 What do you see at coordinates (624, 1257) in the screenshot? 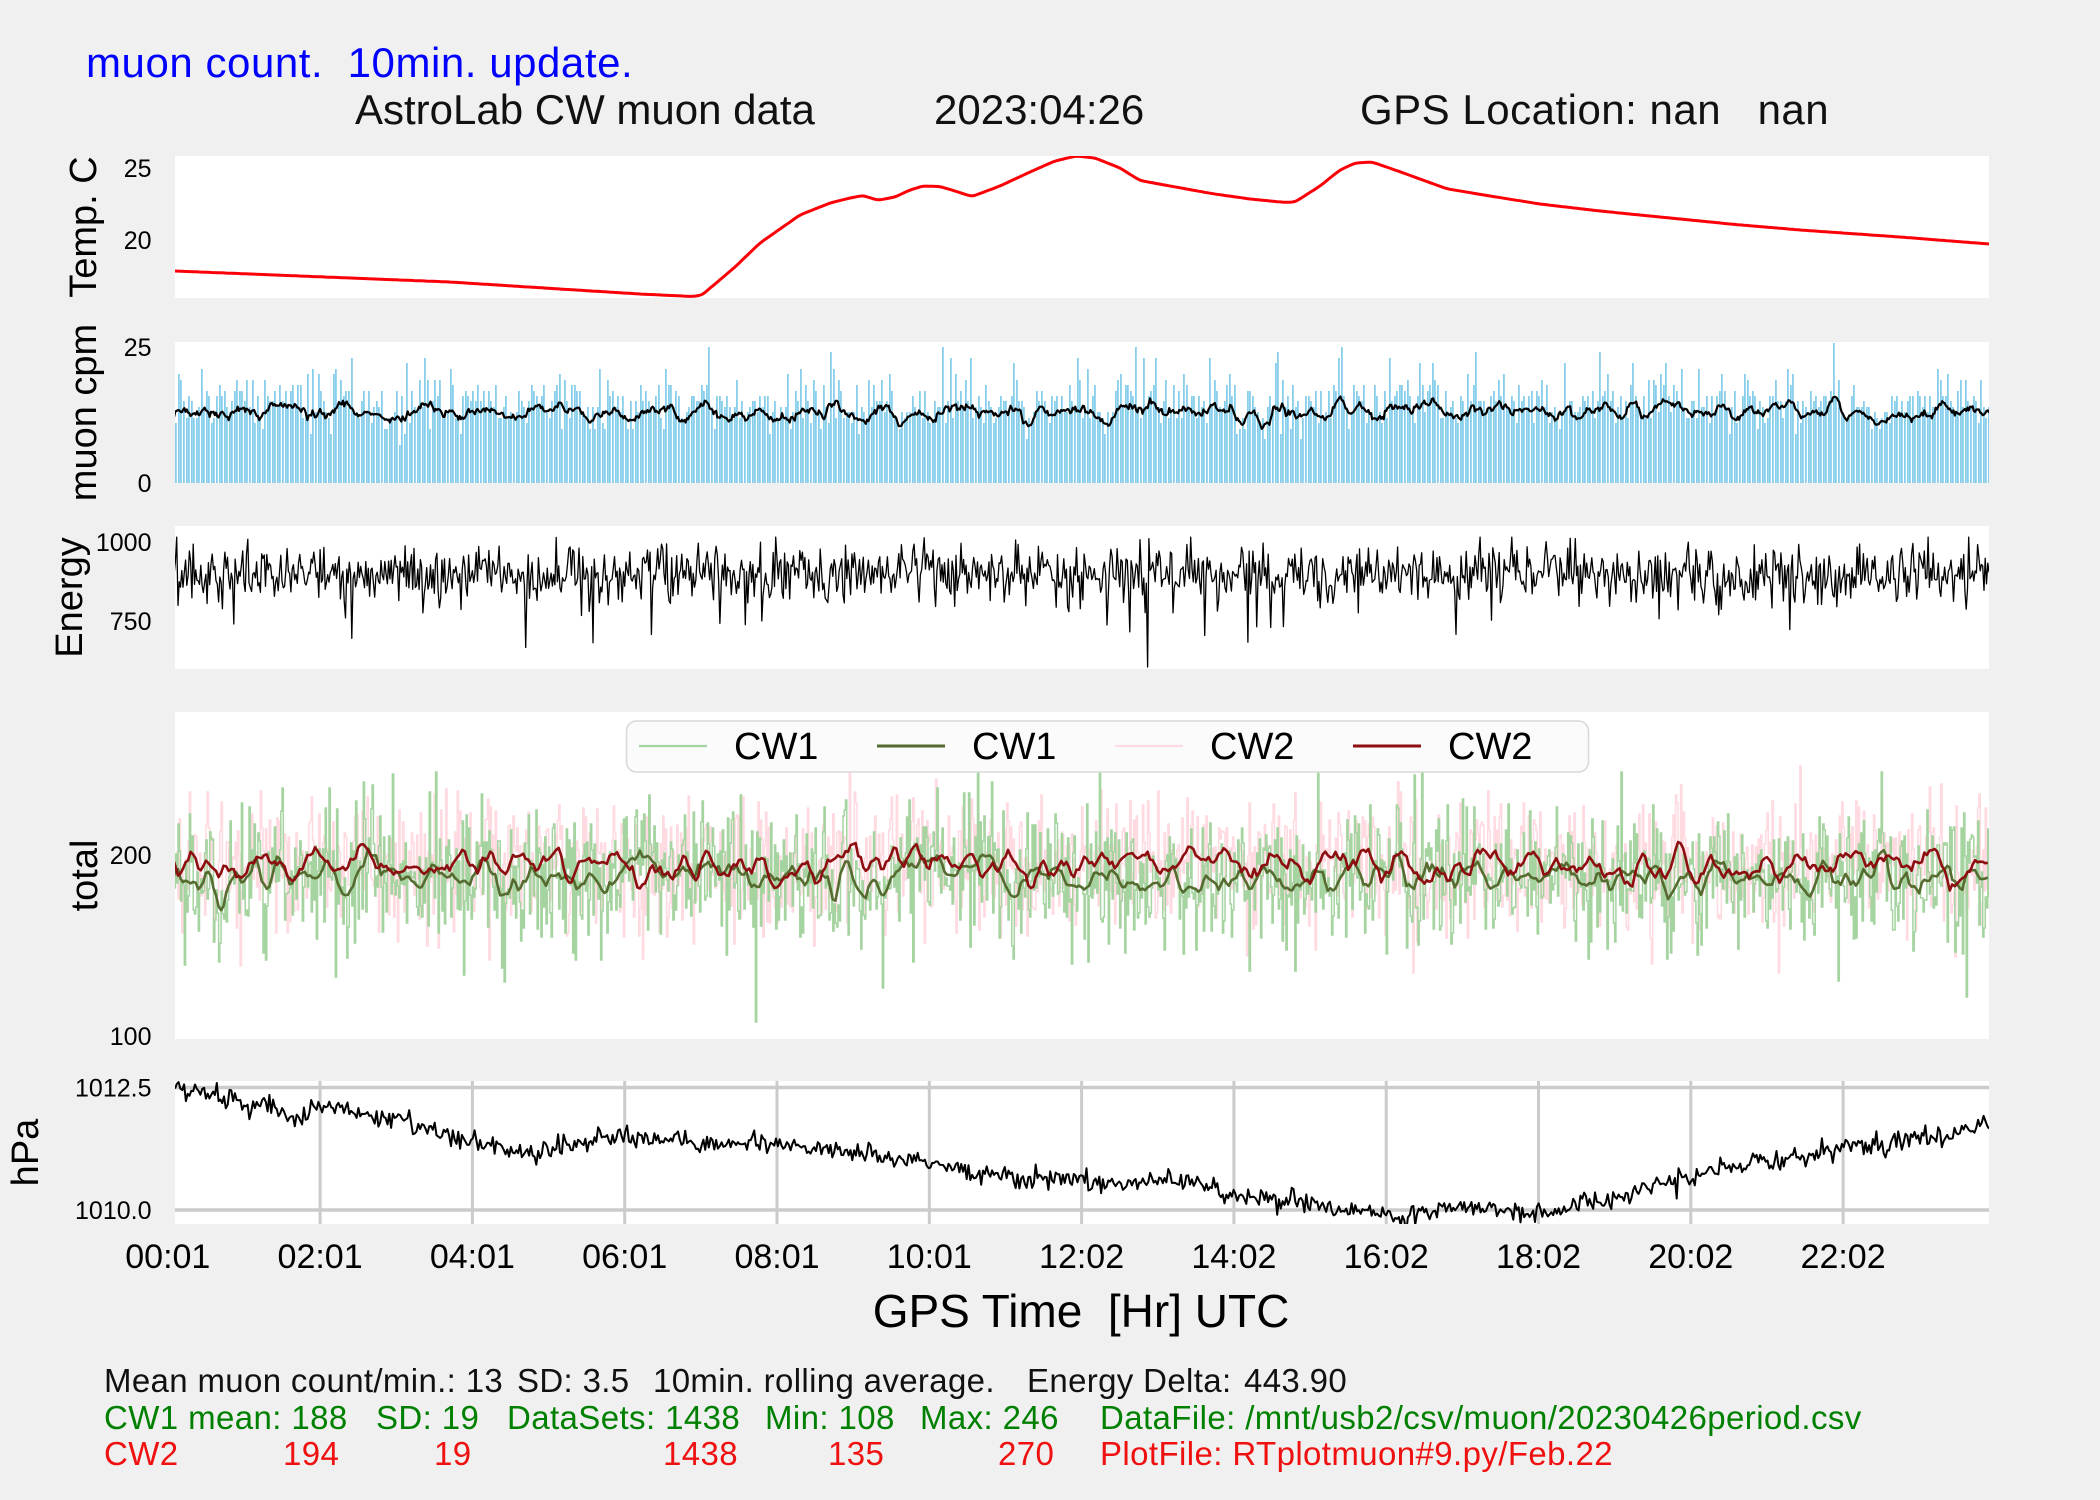
I see `svg-text: 06:01` at bounding box center [624, 1257].